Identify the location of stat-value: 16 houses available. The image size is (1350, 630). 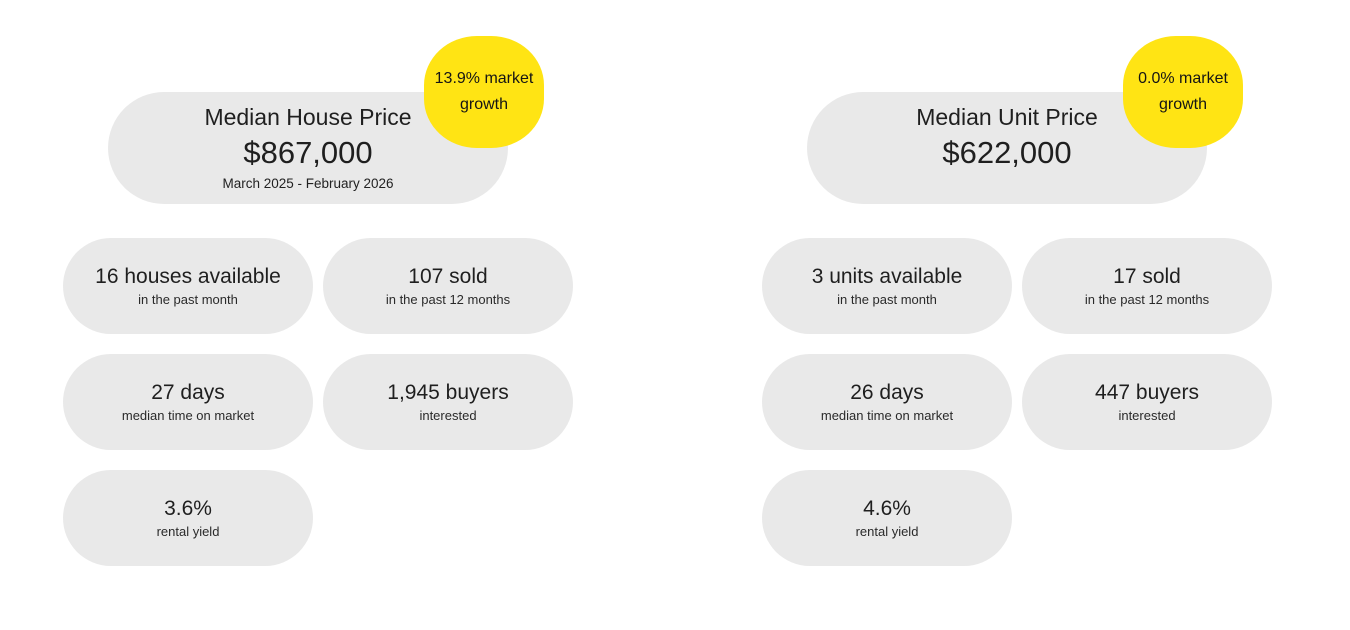
(188, 276).